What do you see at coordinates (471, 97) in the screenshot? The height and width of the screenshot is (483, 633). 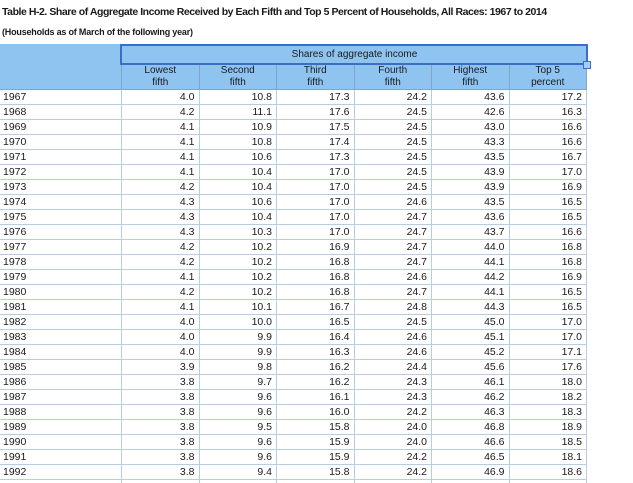 I see `value-cell: 43.6` at bounding box center [471, 97].